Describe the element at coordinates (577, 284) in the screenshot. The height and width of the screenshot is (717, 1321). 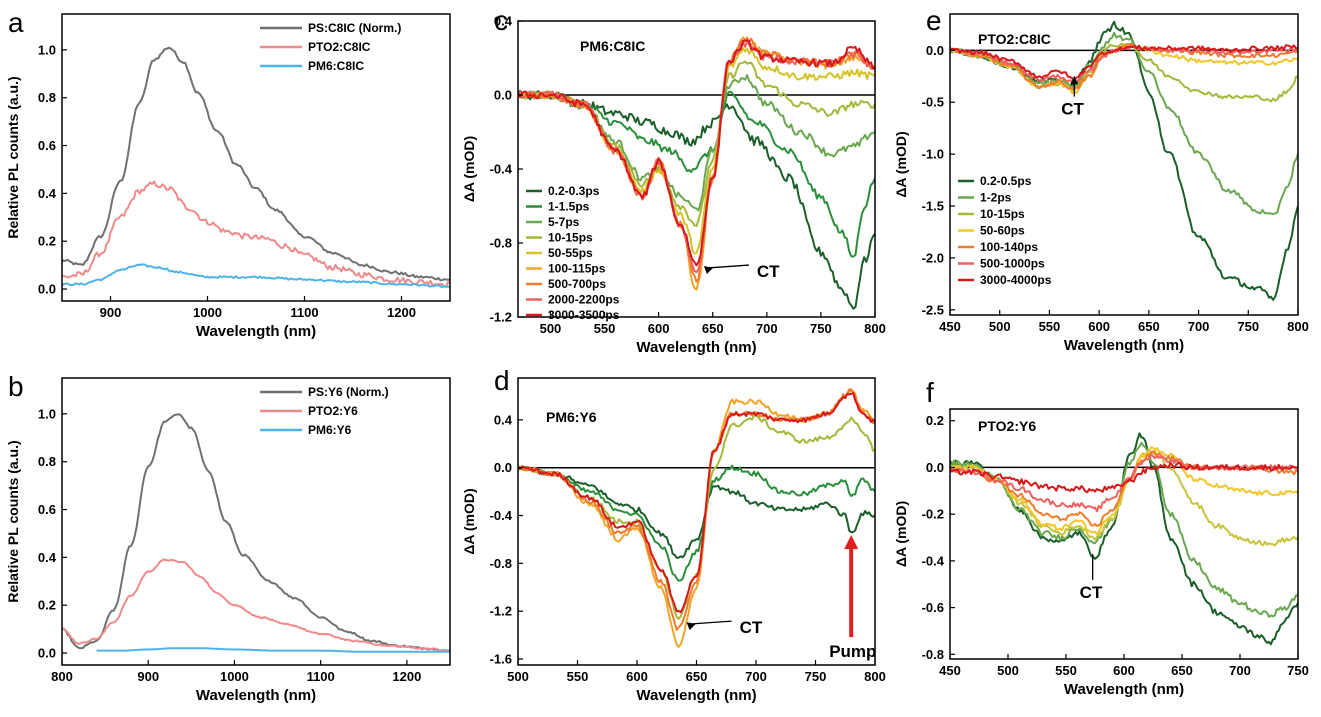
I see `legend-label: 500-700ps` at that location.